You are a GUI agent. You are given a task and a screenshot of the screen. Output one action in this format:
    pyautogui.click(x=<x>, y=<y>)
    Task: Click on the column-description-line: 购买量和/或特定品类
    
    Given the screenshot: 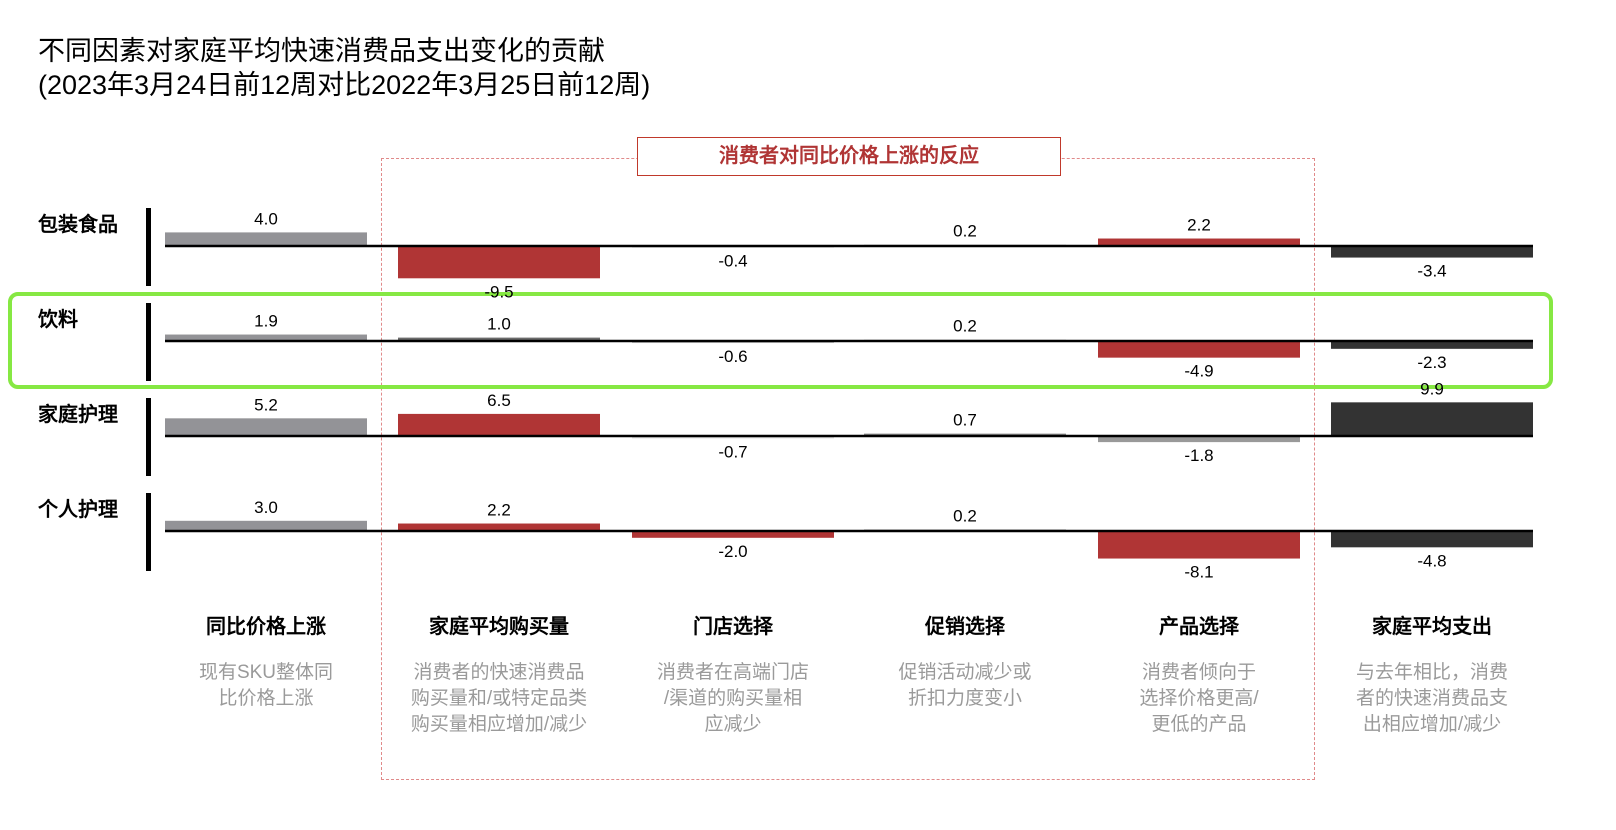 What is the action you would take?
    pyautogui.click(x=499, y=698)
    